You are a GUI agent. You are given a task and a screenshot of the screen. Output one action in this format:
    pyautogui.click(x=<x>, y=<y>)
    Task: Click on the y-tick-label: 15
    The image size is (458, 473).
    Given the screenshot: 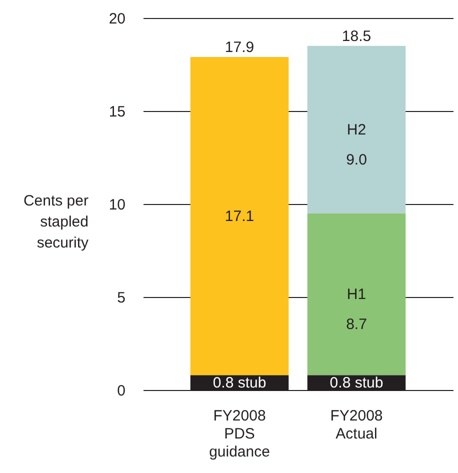 What is the action you would take?
    pyautogui.click(x=117, y=112)
    